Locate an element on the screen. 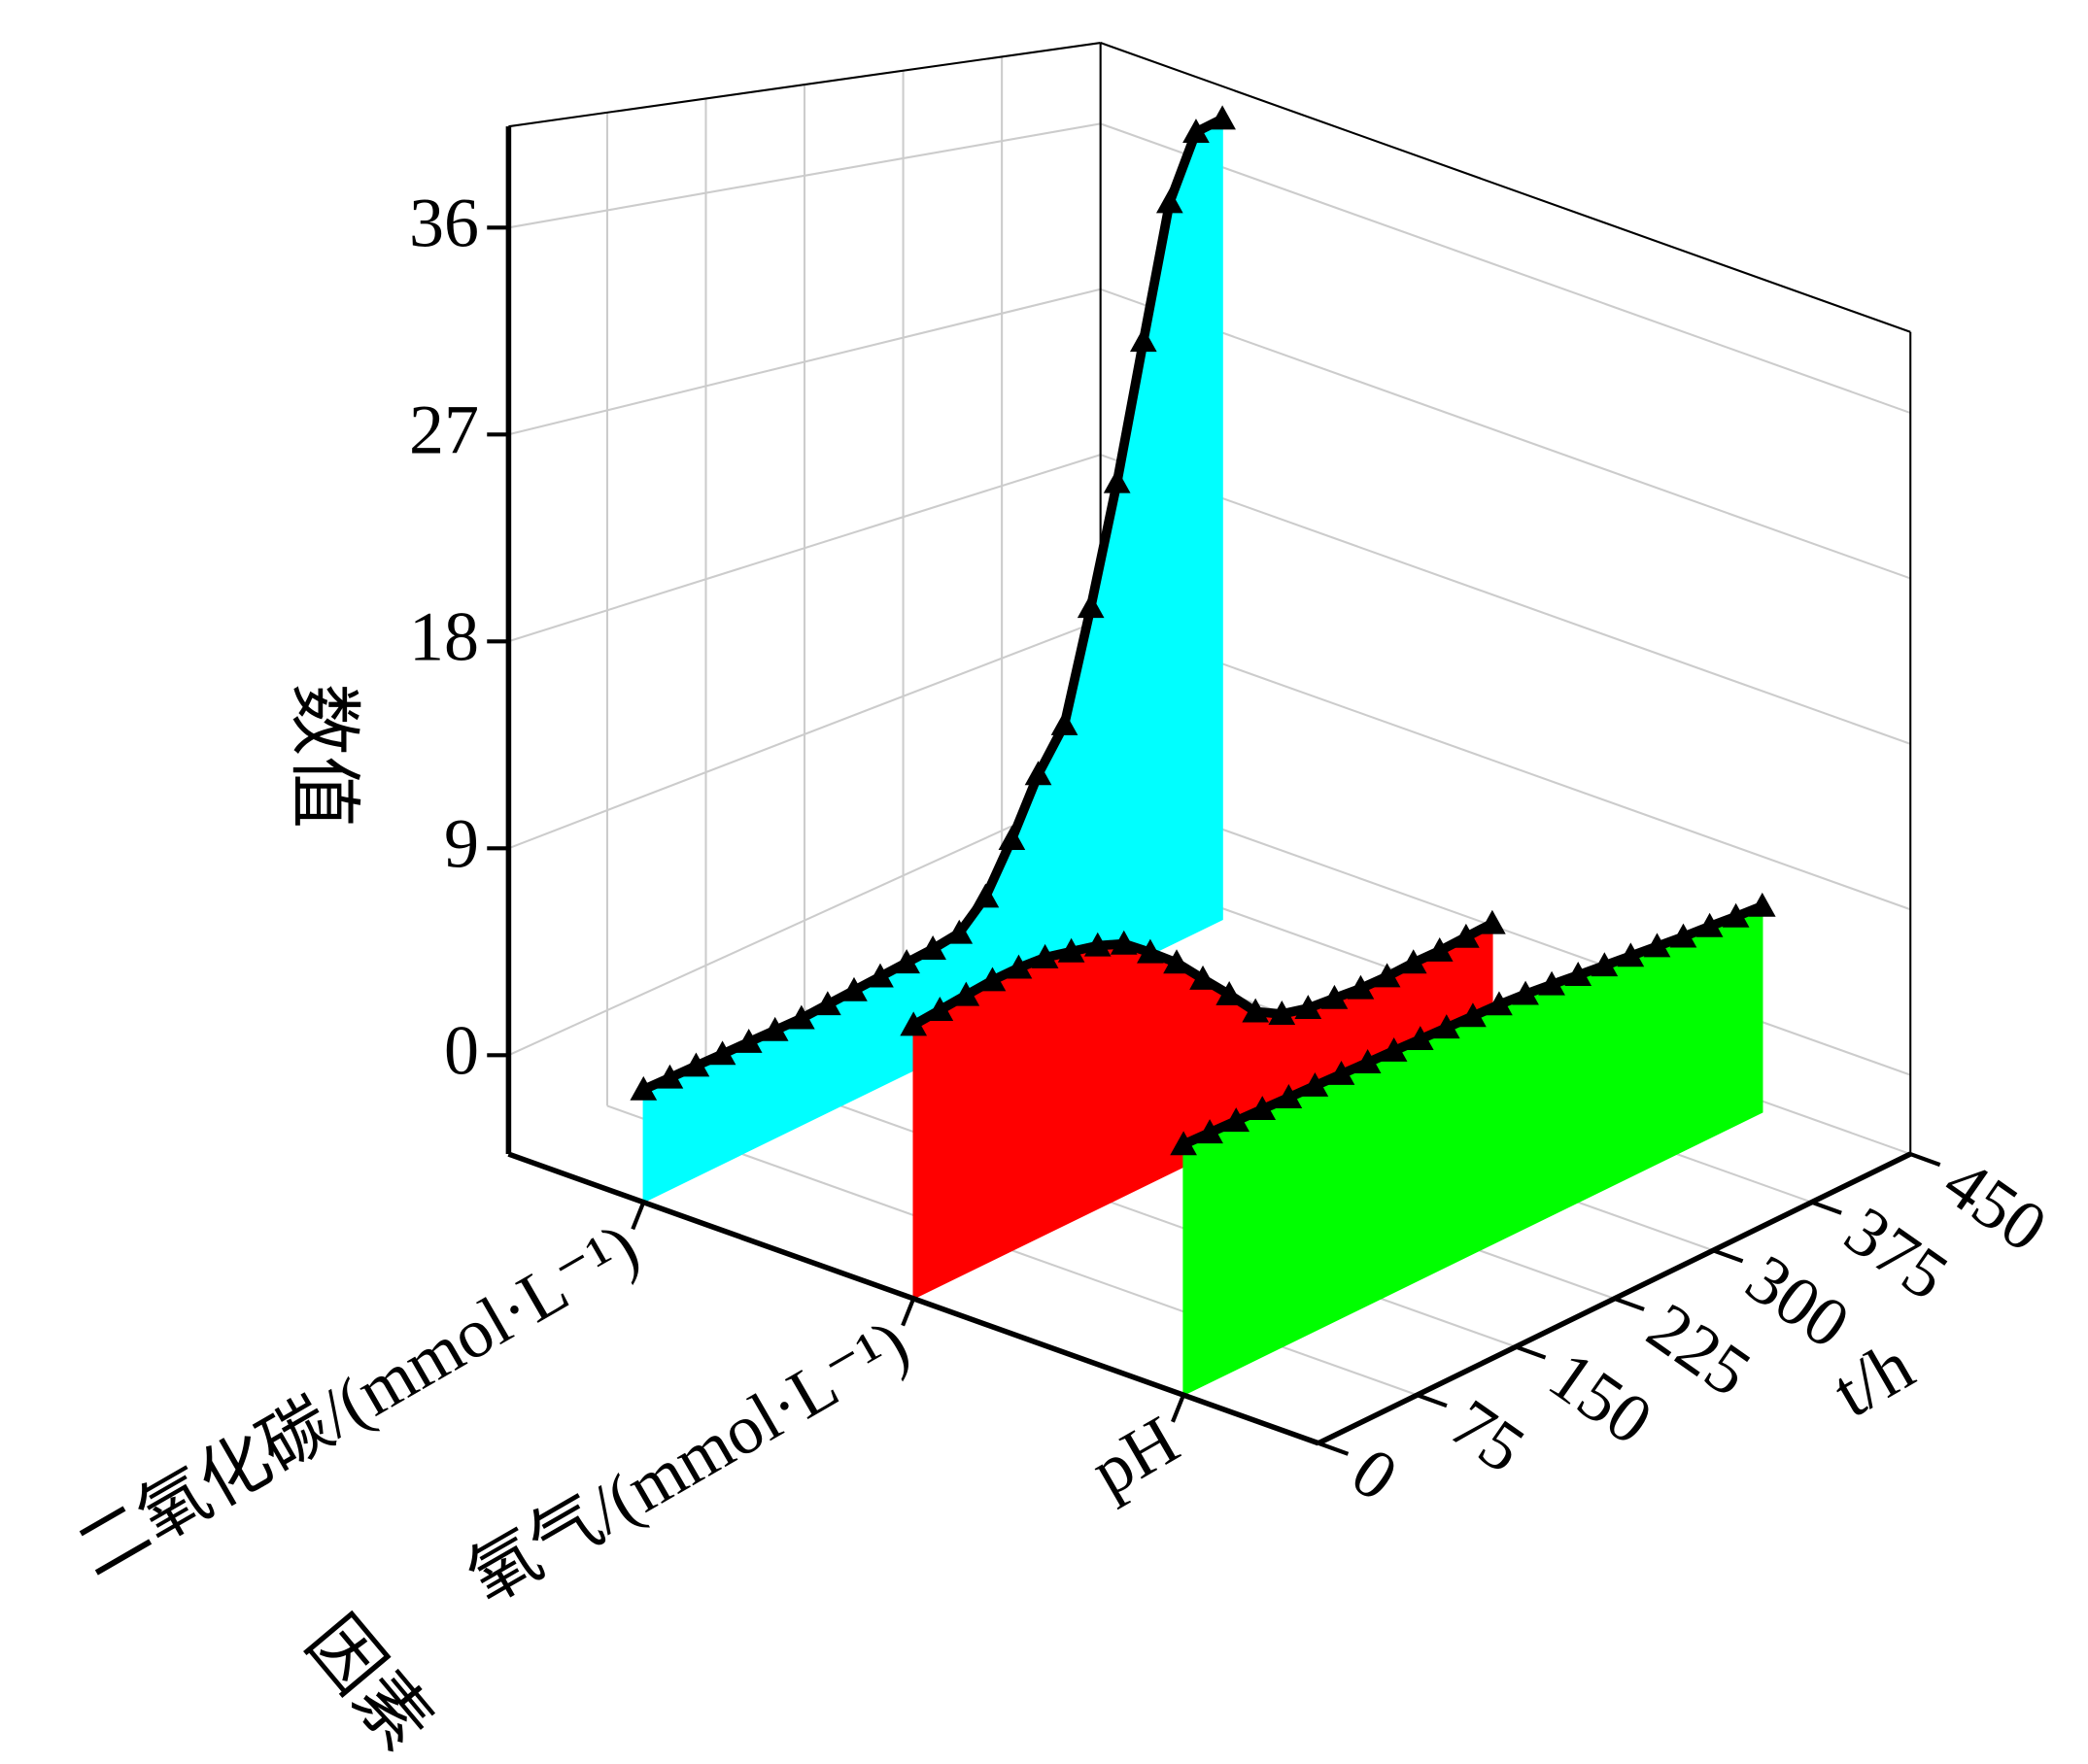 The image size is (2088, 1764). z-tick-label: 18 is located at coordinates (444, 637).